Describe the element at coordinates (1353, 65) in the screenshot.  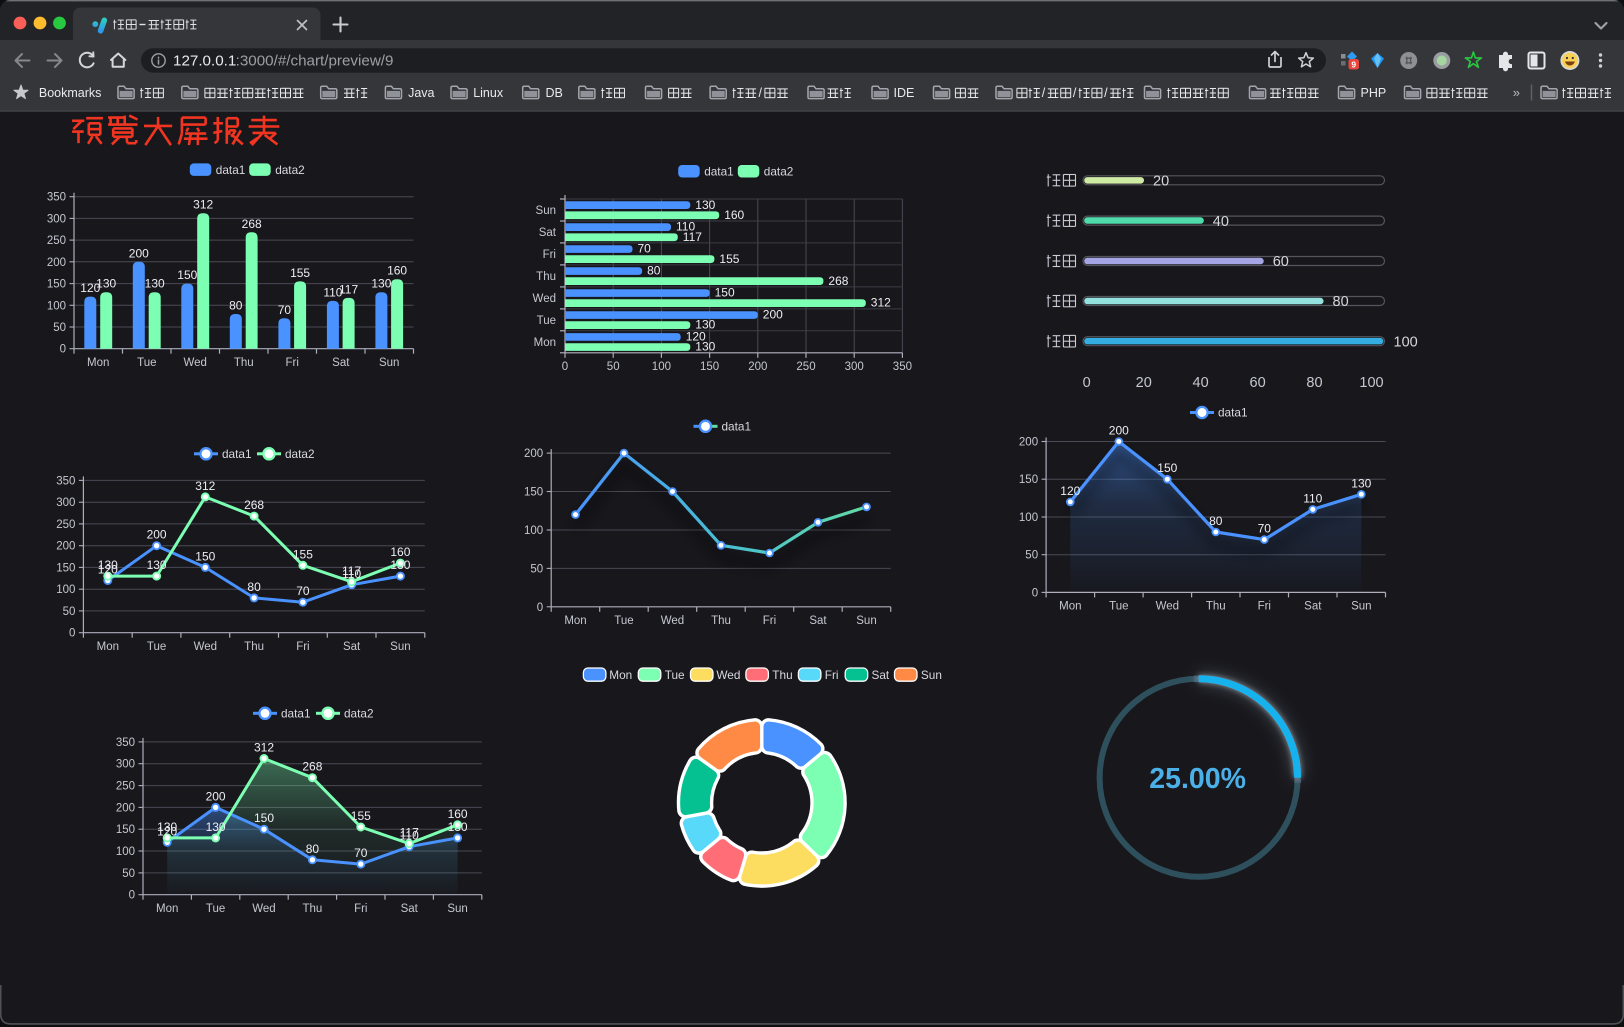
I see `svg-text: 9` at that location.